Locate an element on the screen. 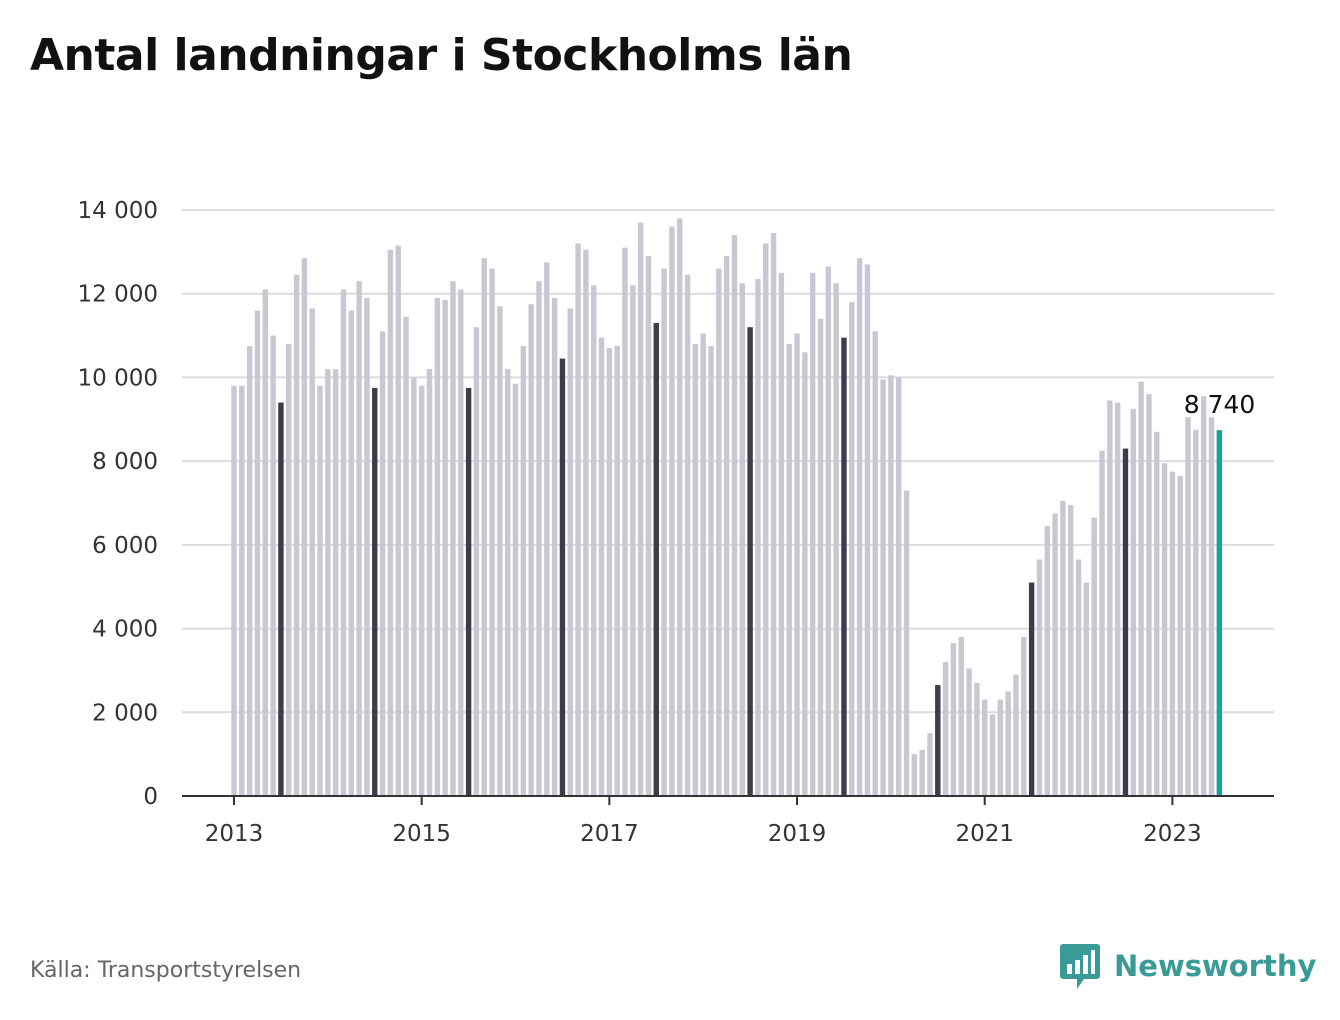  y-tick-label: 2 000 is located at coordinates (125, 713).